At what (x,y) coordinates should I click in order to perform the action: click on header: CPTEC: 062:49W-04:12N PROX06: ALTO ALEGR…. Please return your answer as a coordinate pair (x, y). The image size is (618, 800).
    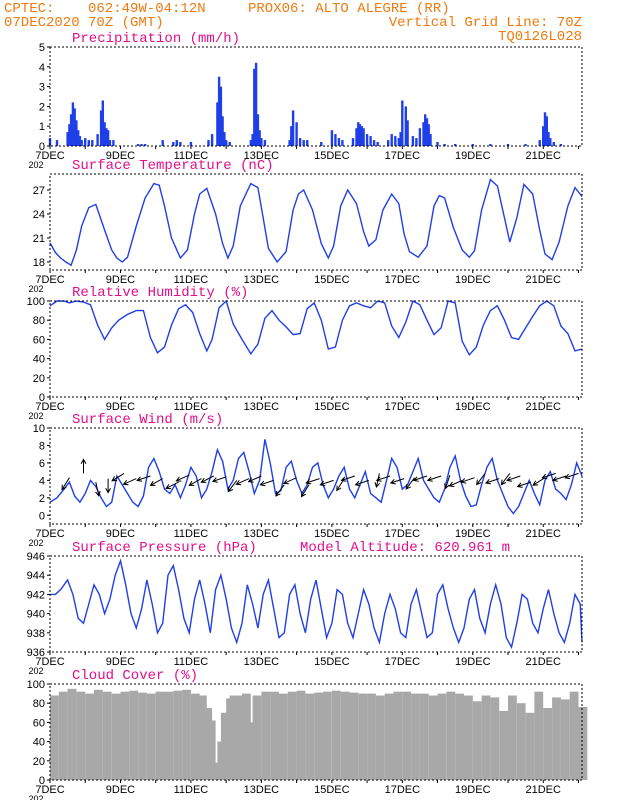
    Looking at the image, I should click on (293, 23).